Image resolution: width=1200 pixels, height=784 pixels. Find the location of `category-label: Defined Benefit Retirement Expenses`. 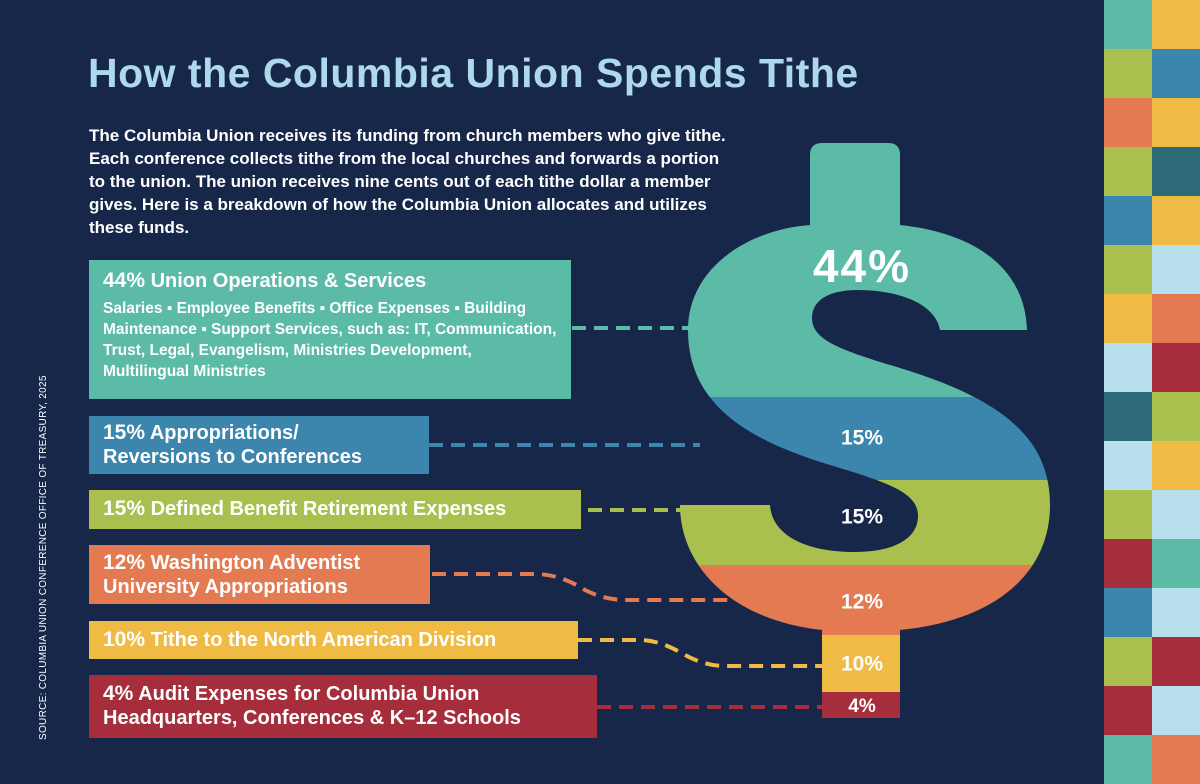

category-label: Defined Benefit Retirement Expenses is located at coordinates (326, 509).